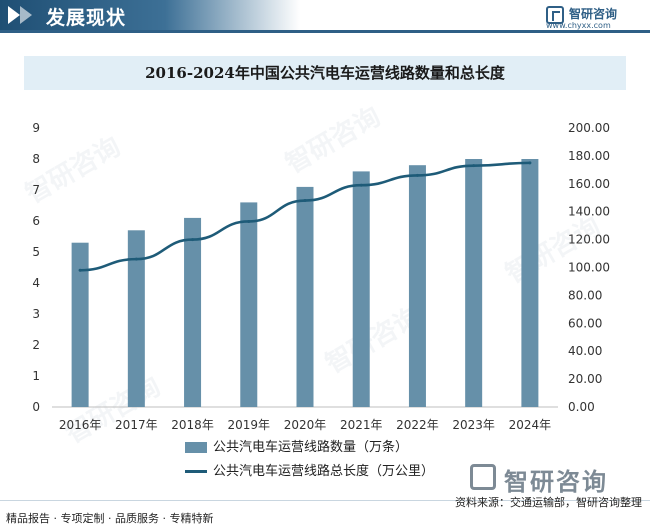 The image size is (650, 526). Describe the element at coordinates (417, 425) in the screenshot. I see `x-tick-label: 2022年` at that location.